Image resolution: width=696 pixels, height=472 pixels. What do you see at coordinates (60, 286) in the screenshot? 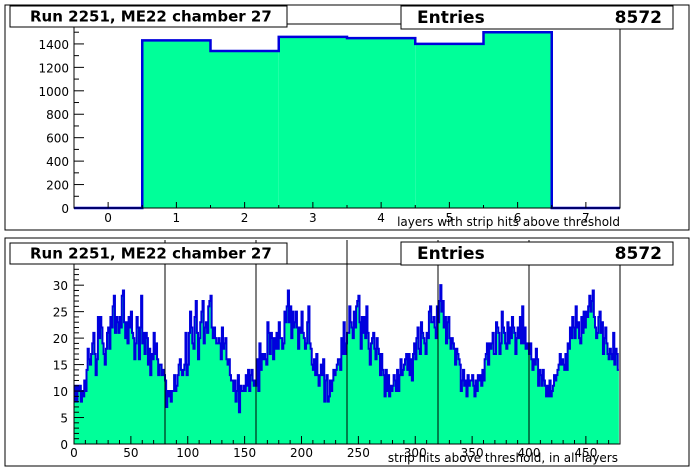
I see `y-tick-label: 30` at bounding box center [60, 286].